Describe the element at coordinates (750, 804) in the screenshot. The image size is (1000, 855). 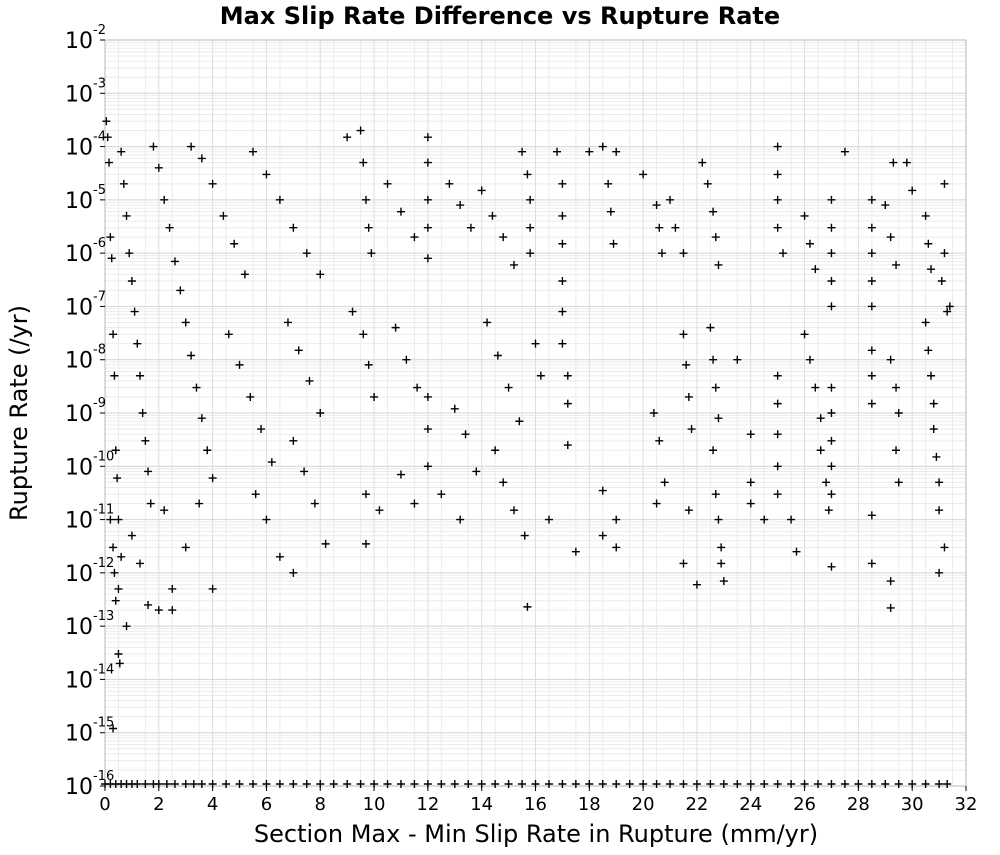
I see `x-tick-label: 24` at that location.